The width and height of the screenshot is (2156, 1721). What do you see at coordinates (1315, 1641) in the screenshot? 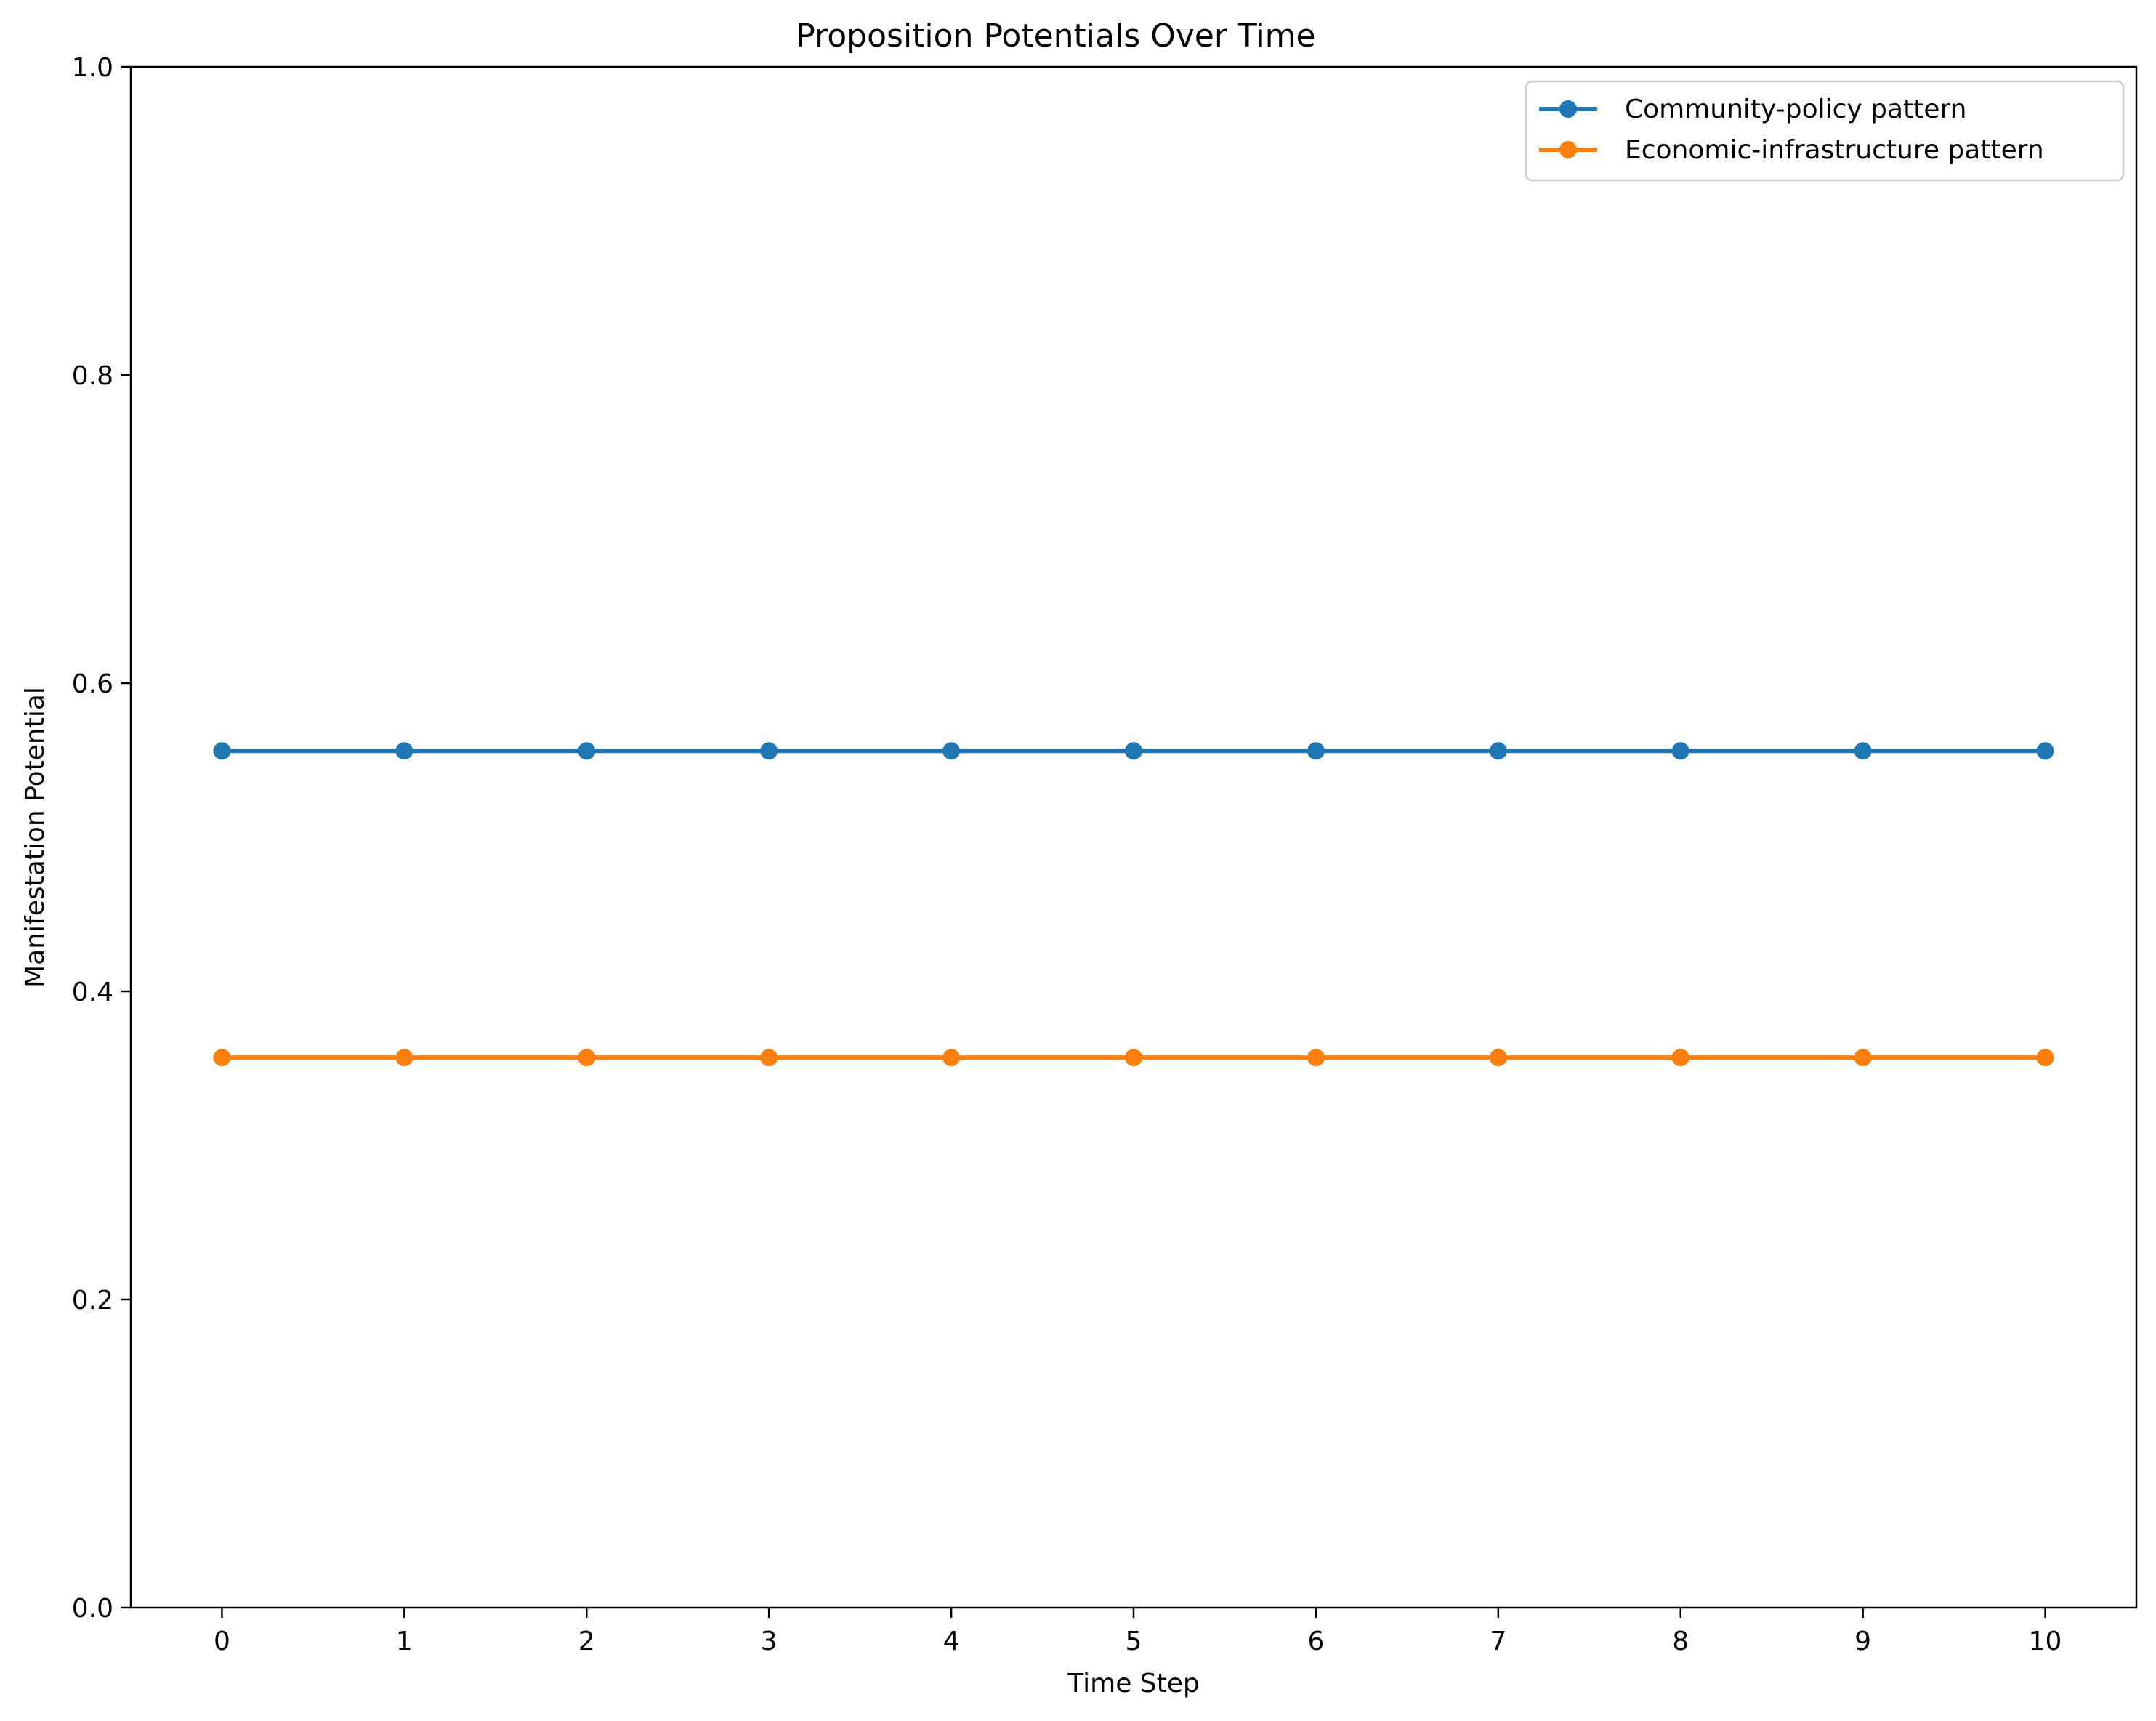
I see `x-tick-label: 6` at bounding box center [1315, 1641].